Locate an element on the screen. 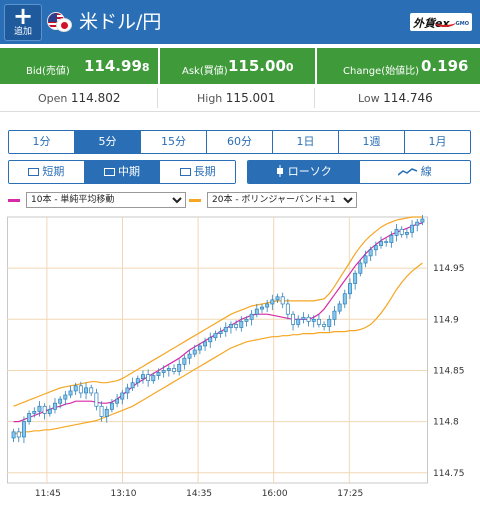 This screenshot has height=506, width=480. ask-label: Ask(買値) is located at coordinates (205, 71).